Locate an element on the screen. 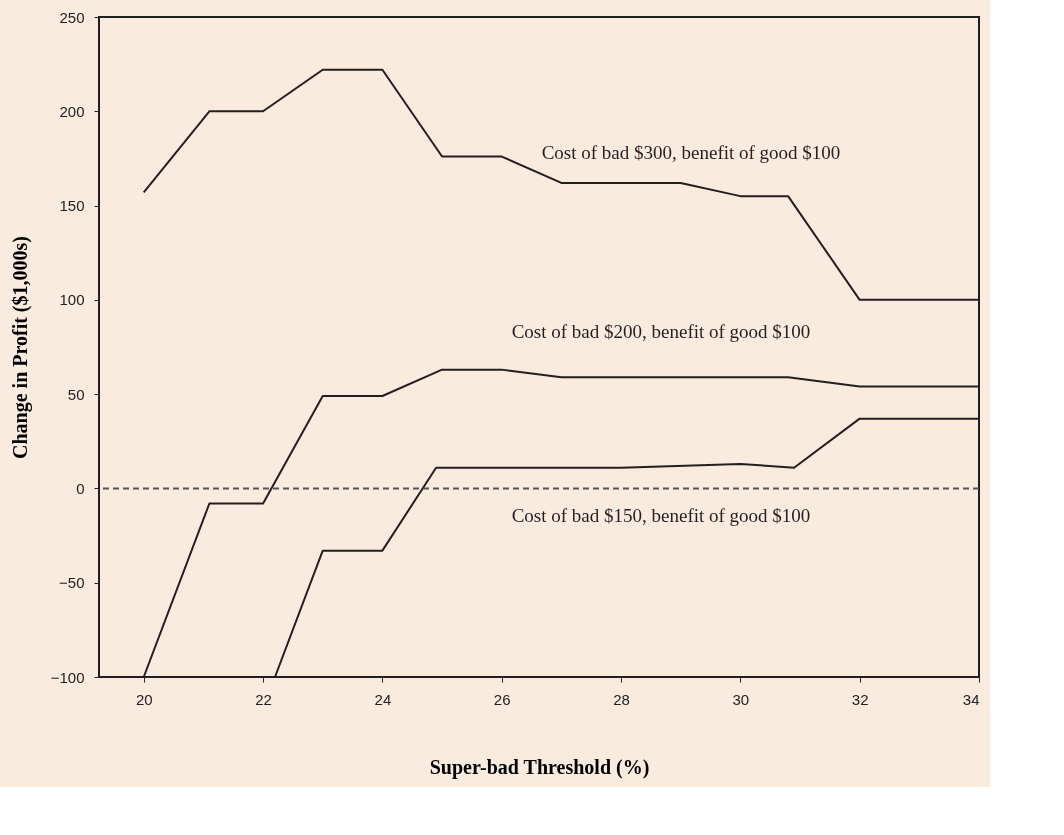  series-label: Cost of bad $200, benefit of good $100 is located at coordinates (661, 332).